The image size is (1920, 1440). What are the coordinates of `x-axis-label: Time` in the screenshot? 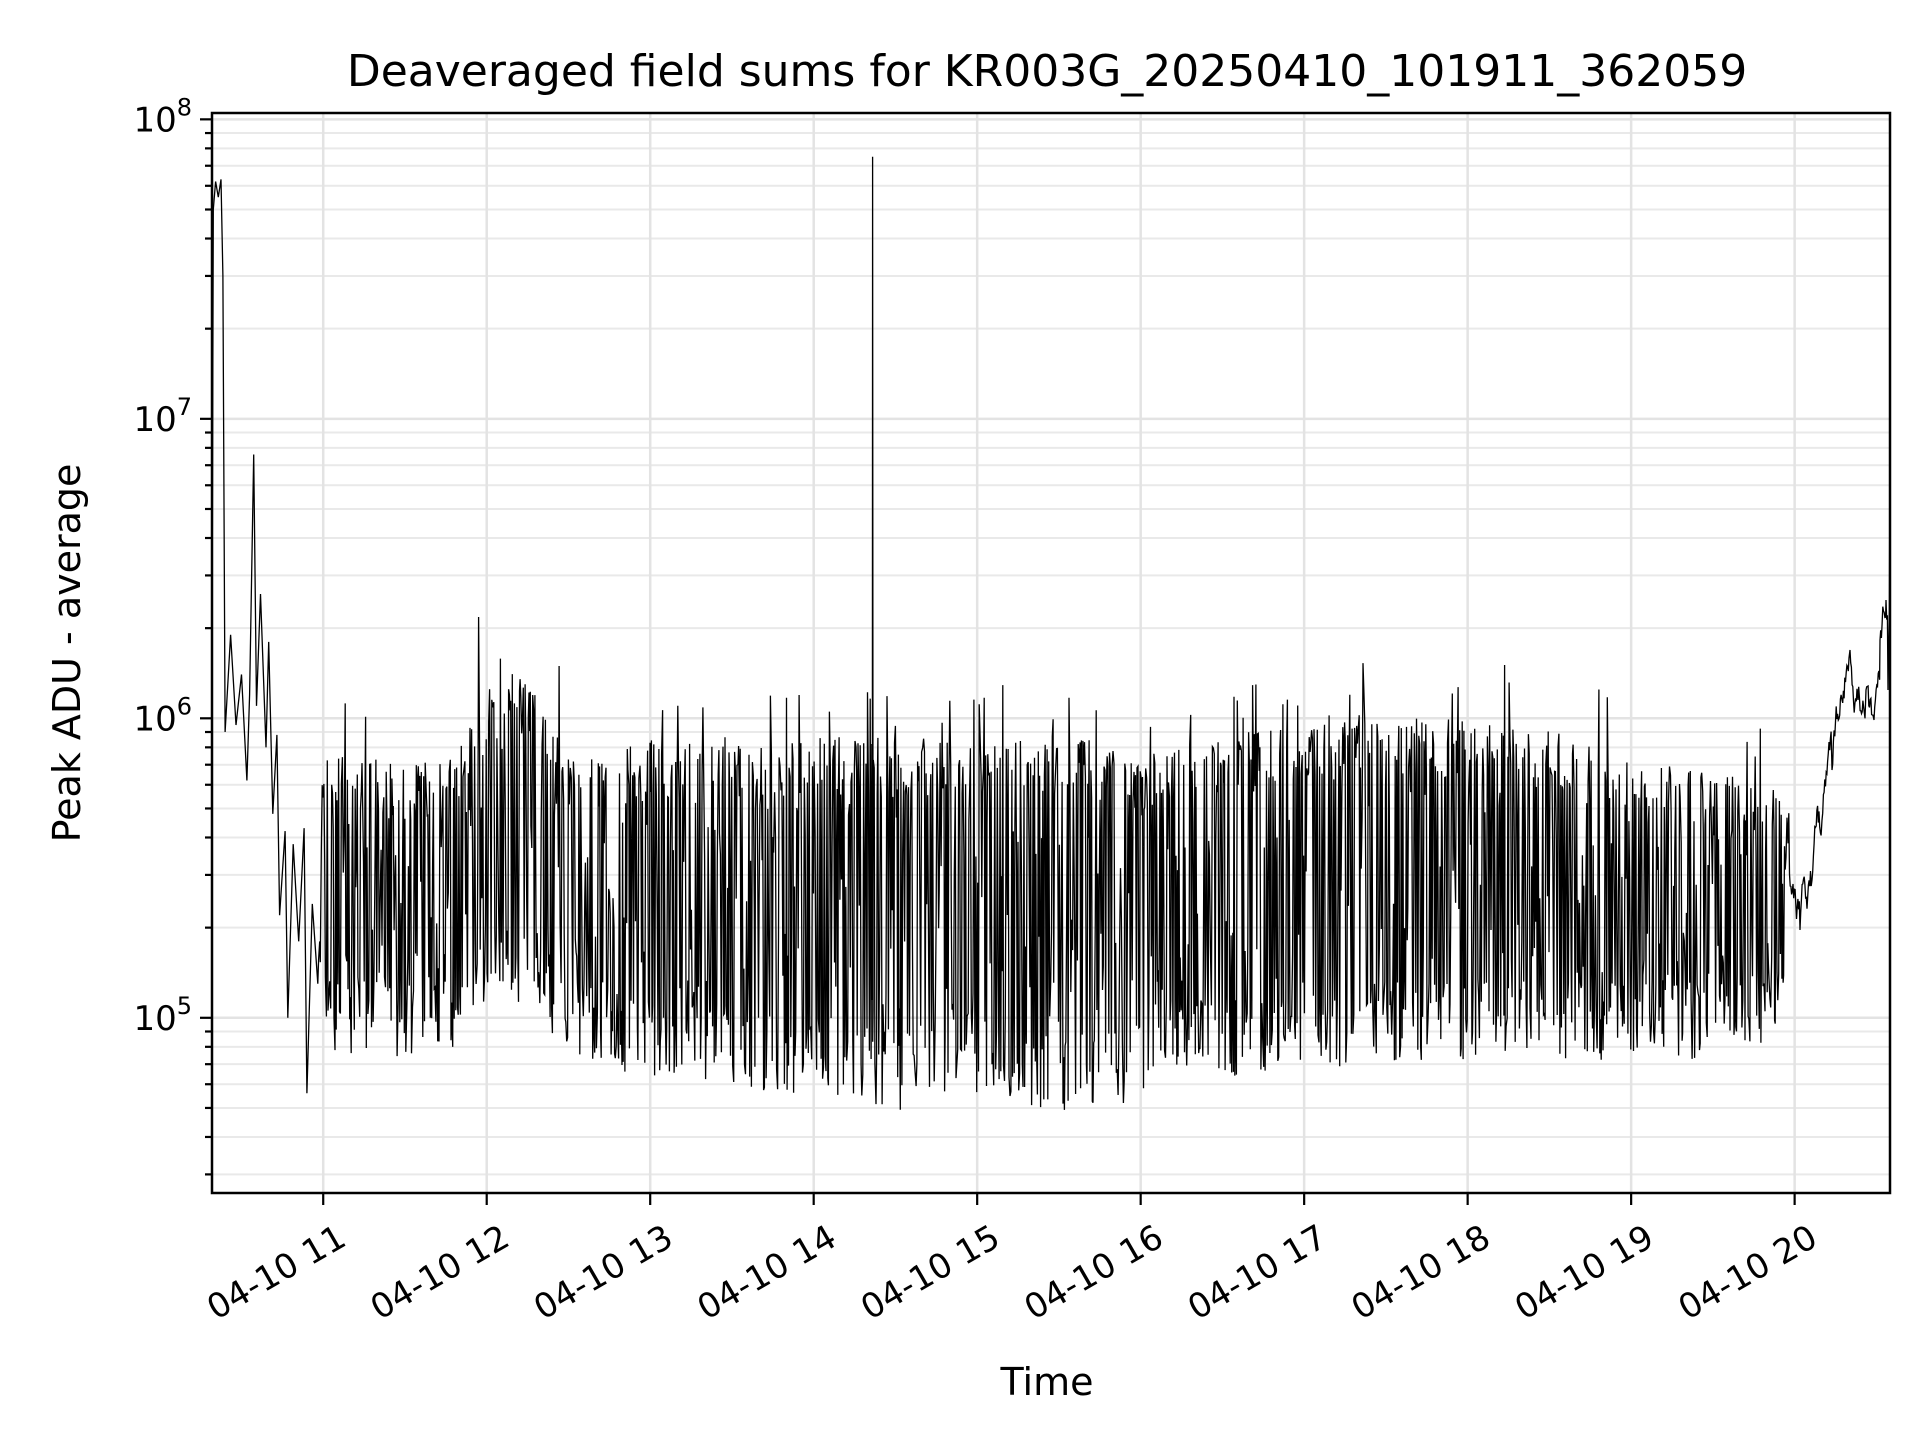 It's located at (1047, 1382).